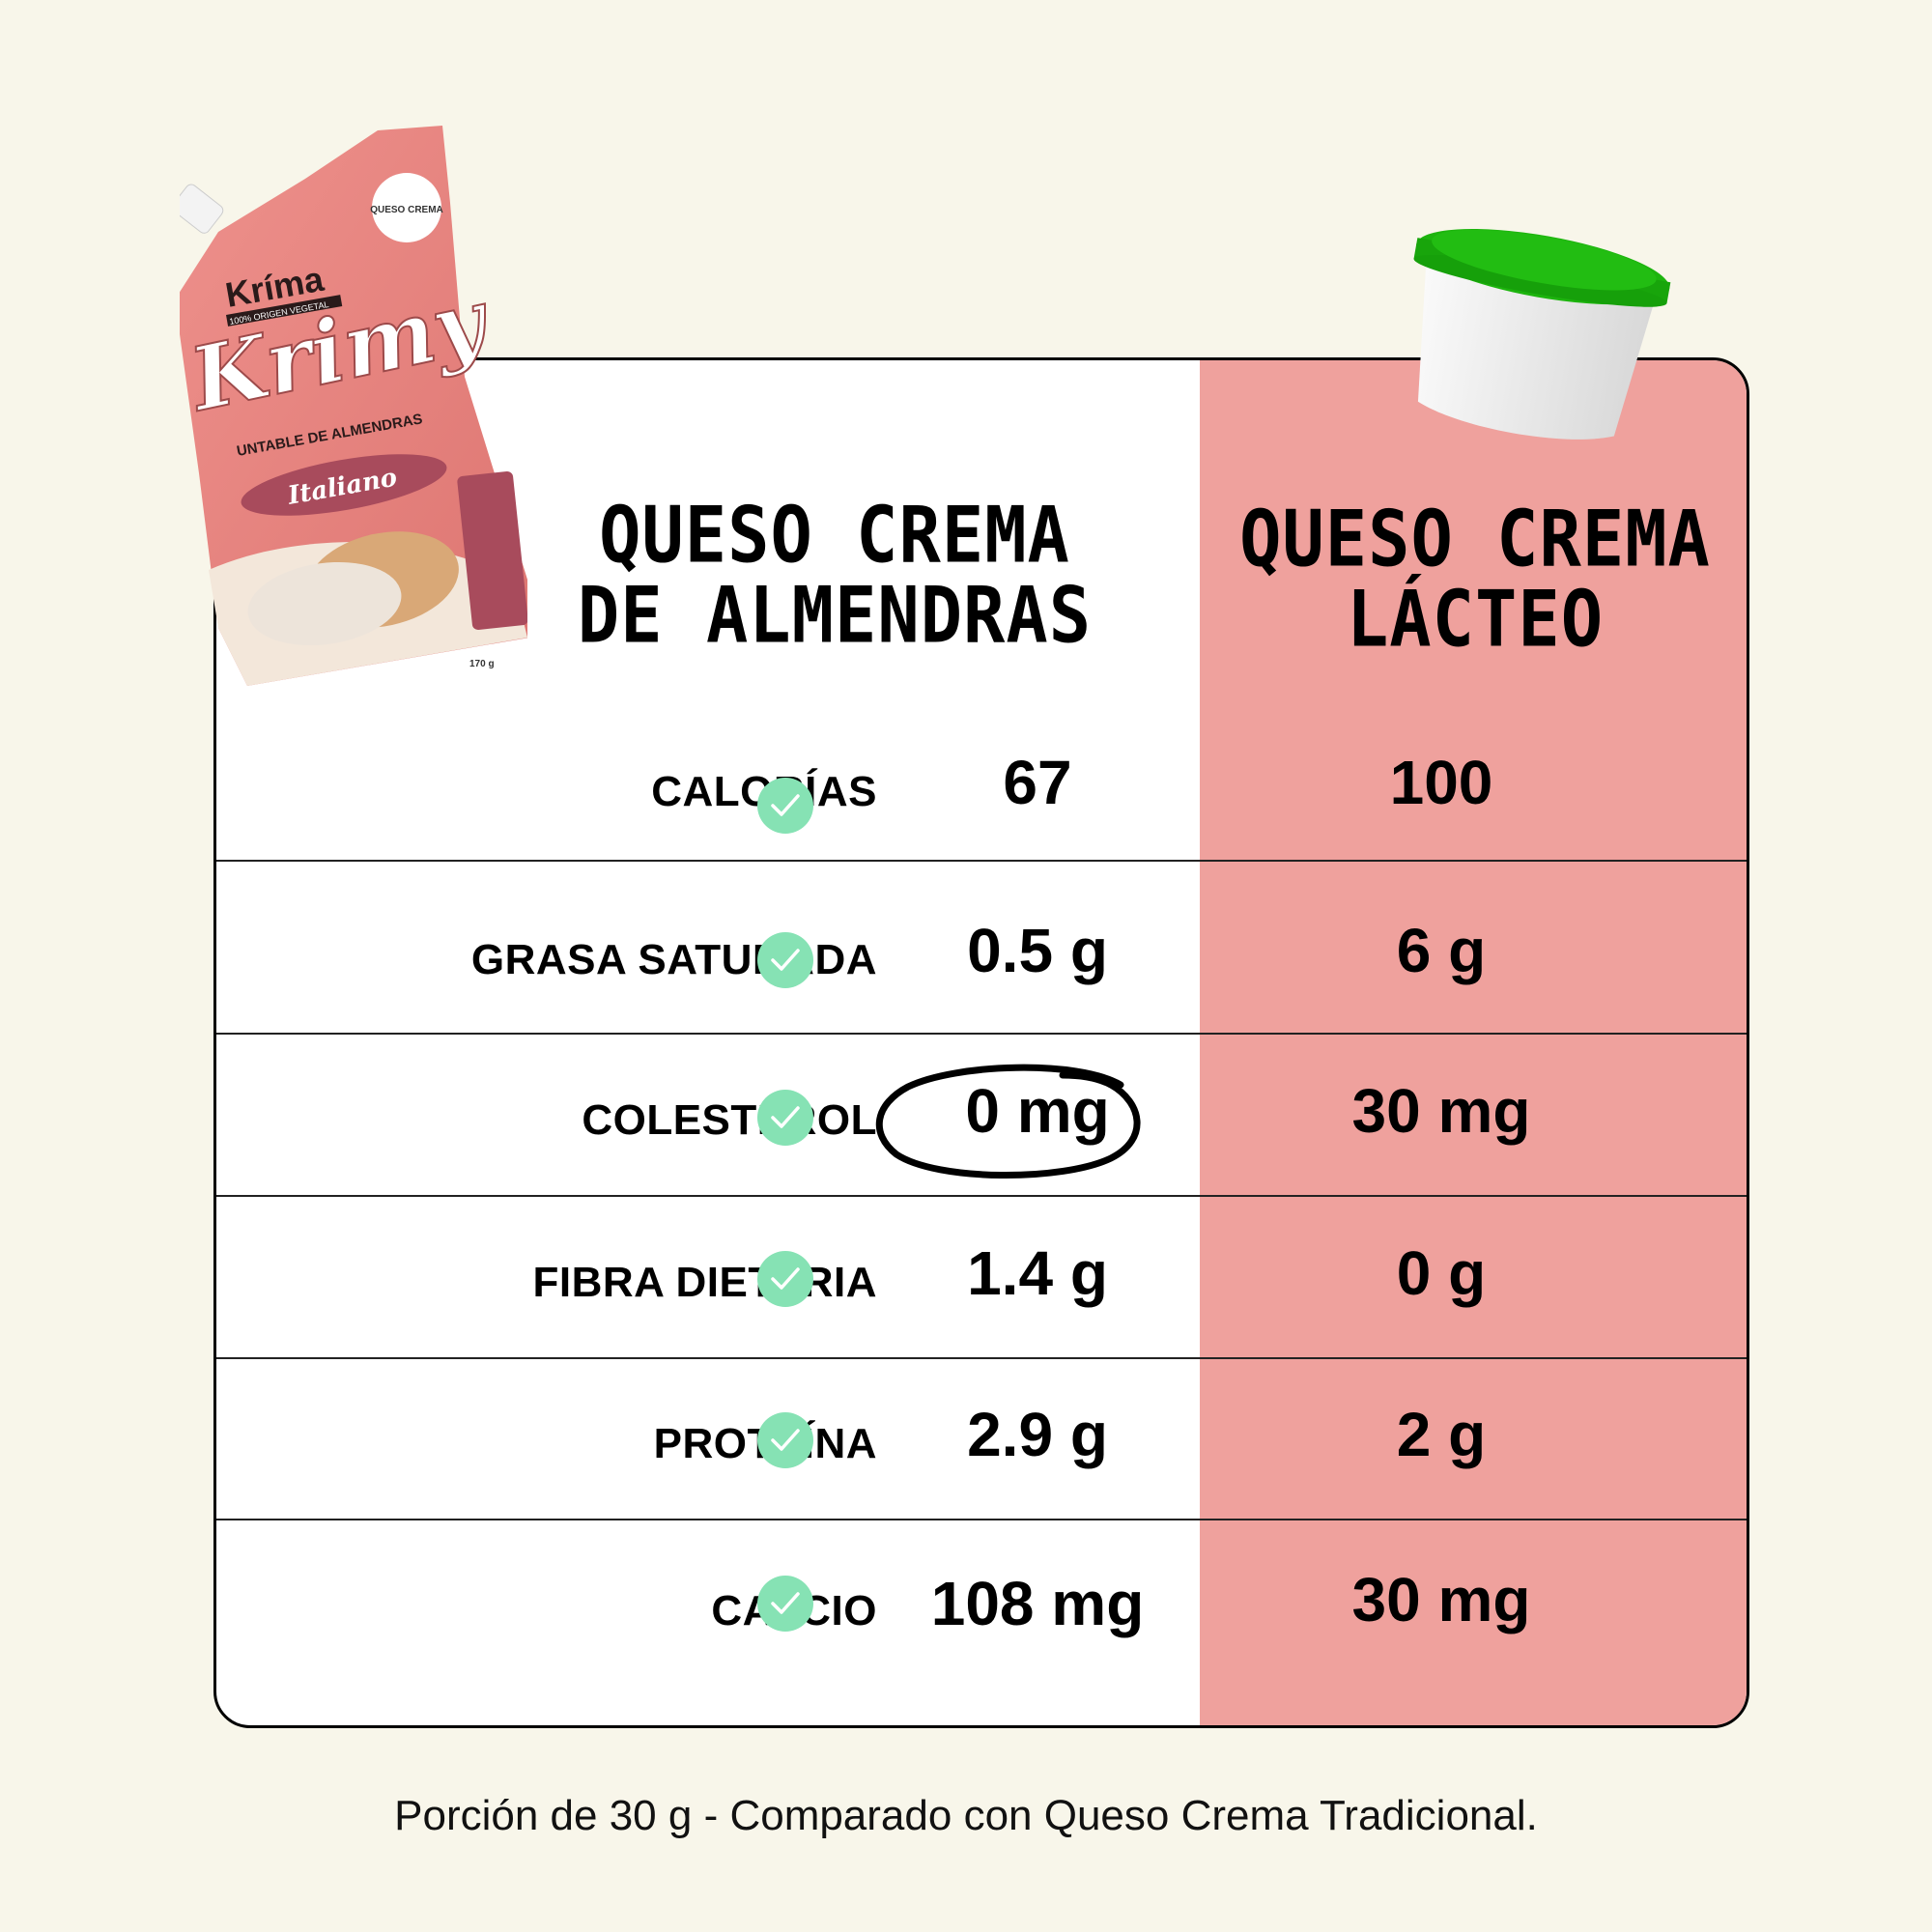 This screenshot has height=1932, width=1932. Describe the element at coordinates (406, 210) in the screenshot. I see `svg-text: QUESO CREMA` at that location.